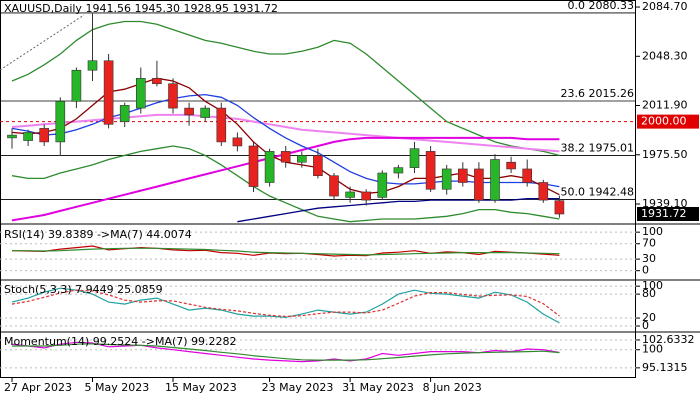 The width and height of the screenshot is (700, 400). What do you see at coordinates (665, 6) in the screenshot?
I see `y-tick-label: 2084.70` at bounding box center [665, 6].